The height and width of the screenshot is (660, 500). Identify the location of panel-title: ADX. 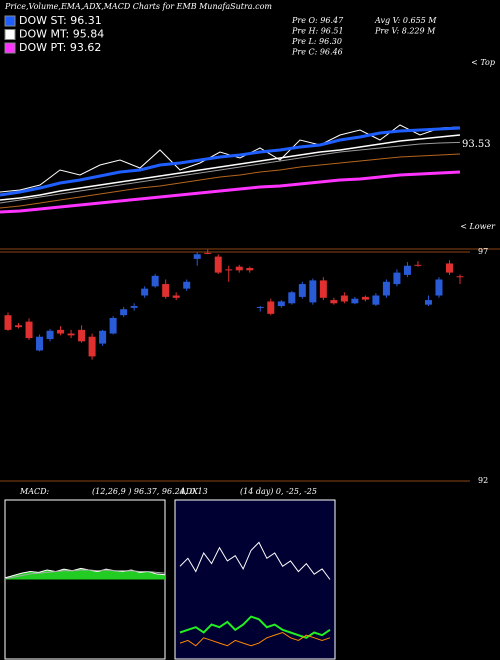
(188, 491).